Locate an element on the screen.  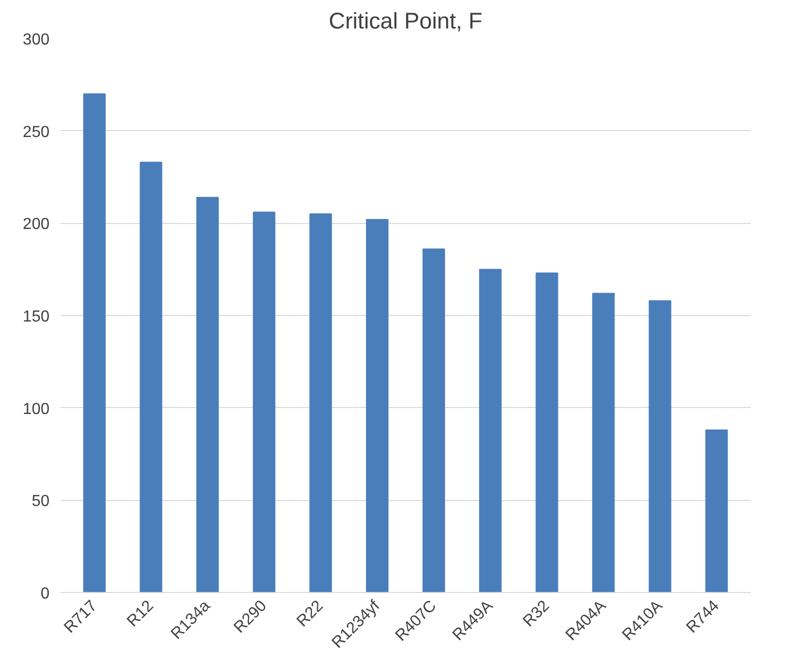
y-tick-label: 100 is located at coordinates (36, 409).